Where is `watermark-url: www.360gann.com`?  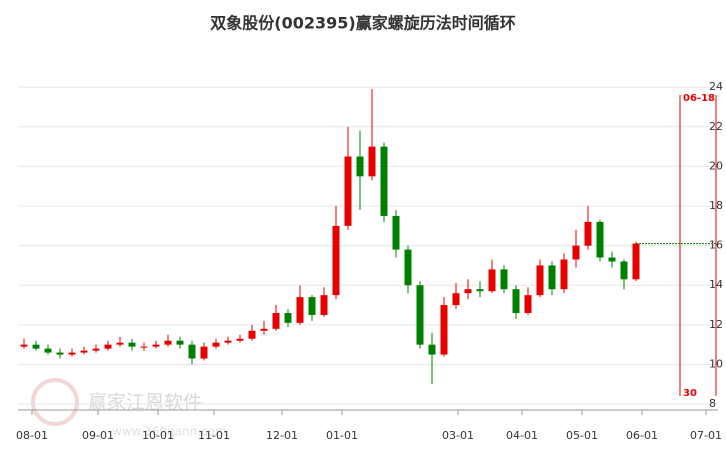
watermark-url: www.360gann.com is located at coordinates (169, 432).